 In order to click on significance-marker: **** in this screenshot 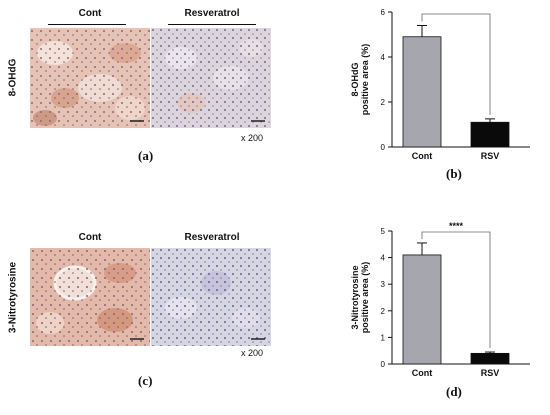, I will do `click(456, 226)`.